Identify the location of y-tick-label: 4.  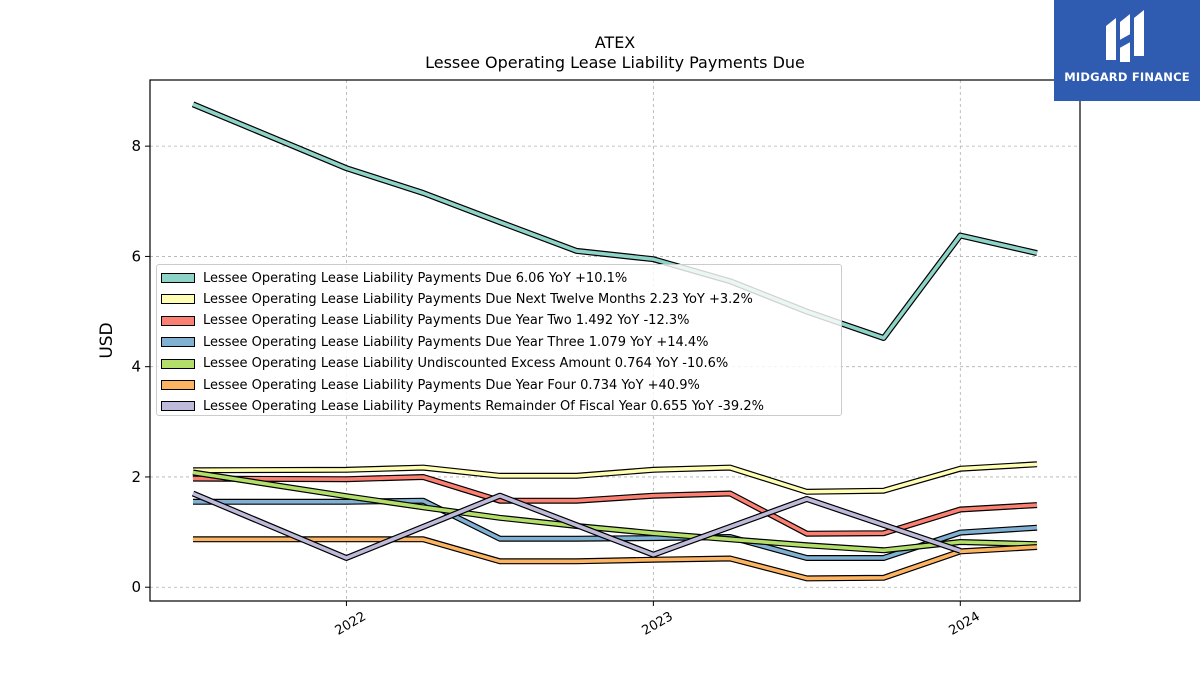
(136, 367).